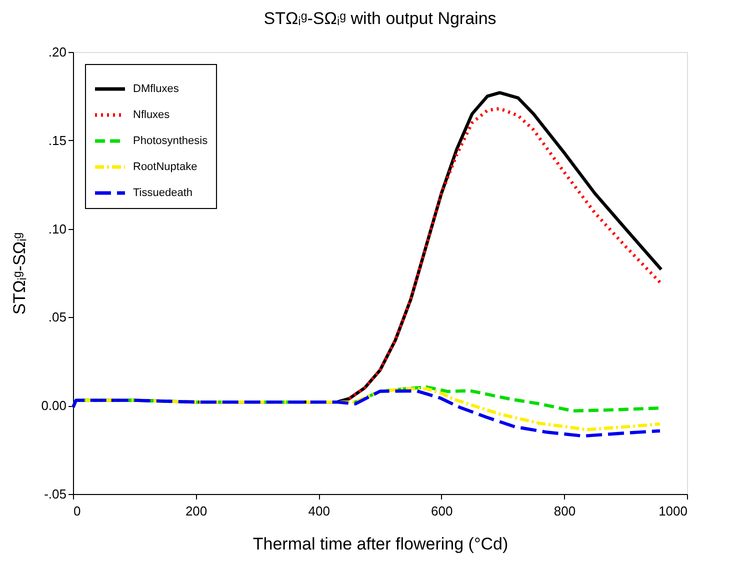  I want to click on x-tick-label: 400, so click(319, 511).